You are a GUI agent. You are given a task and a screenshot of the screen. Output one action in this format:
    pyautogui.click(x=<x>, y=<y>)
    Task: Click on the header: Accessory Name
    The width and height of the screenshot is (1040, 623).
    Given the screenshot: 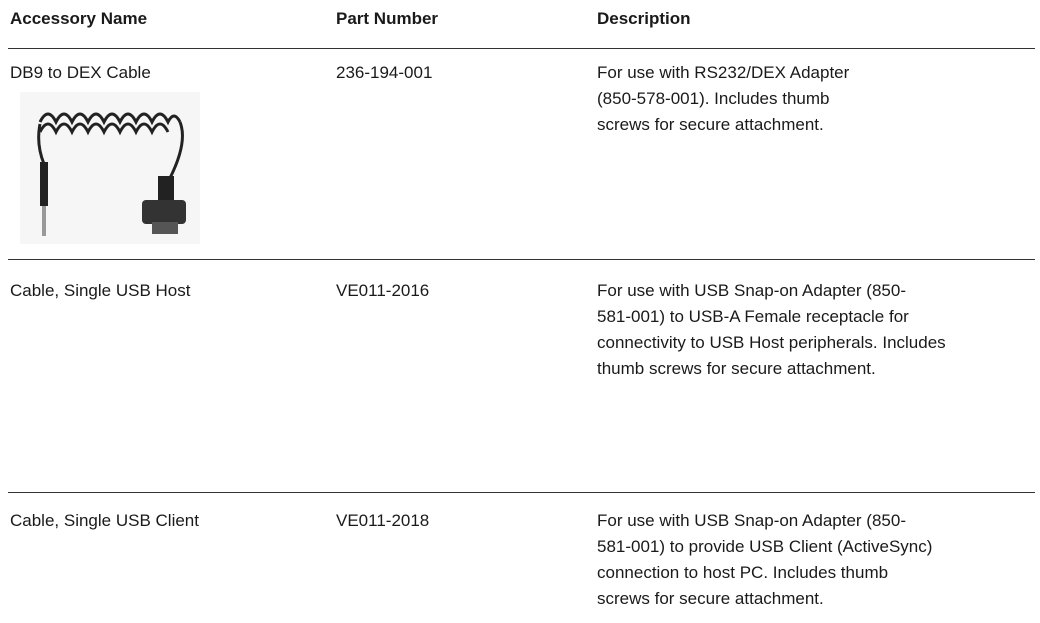 What is the action you would take?
    pyautogui.click(x=79, y=18)
    